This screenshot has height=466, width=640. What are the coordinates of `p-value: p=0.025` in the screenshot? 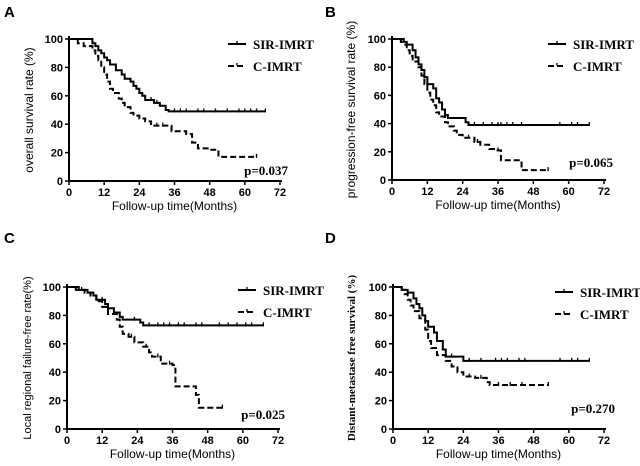 It's located at (263, 414).